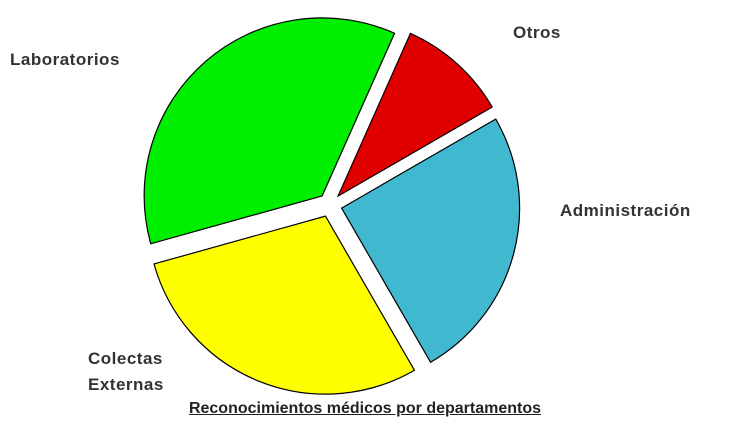 The image size is (730, 436). What do you see at coordinates (537, 32) in the screenshot?
I see `slice-label: Otros` at bounding box center [537, 32].